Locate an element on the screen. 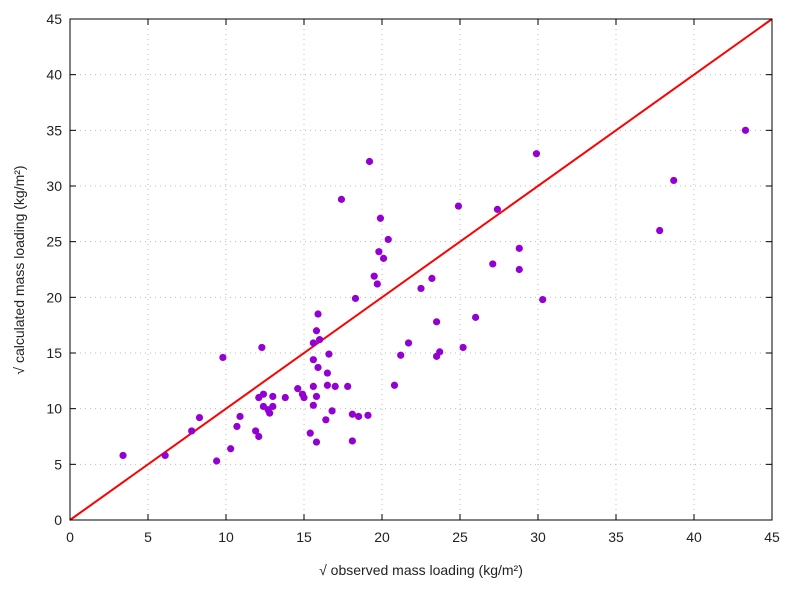 The height and width of the screenshot is (605, 800). x-tick-label: 5 is located at coordinates (148, 537).